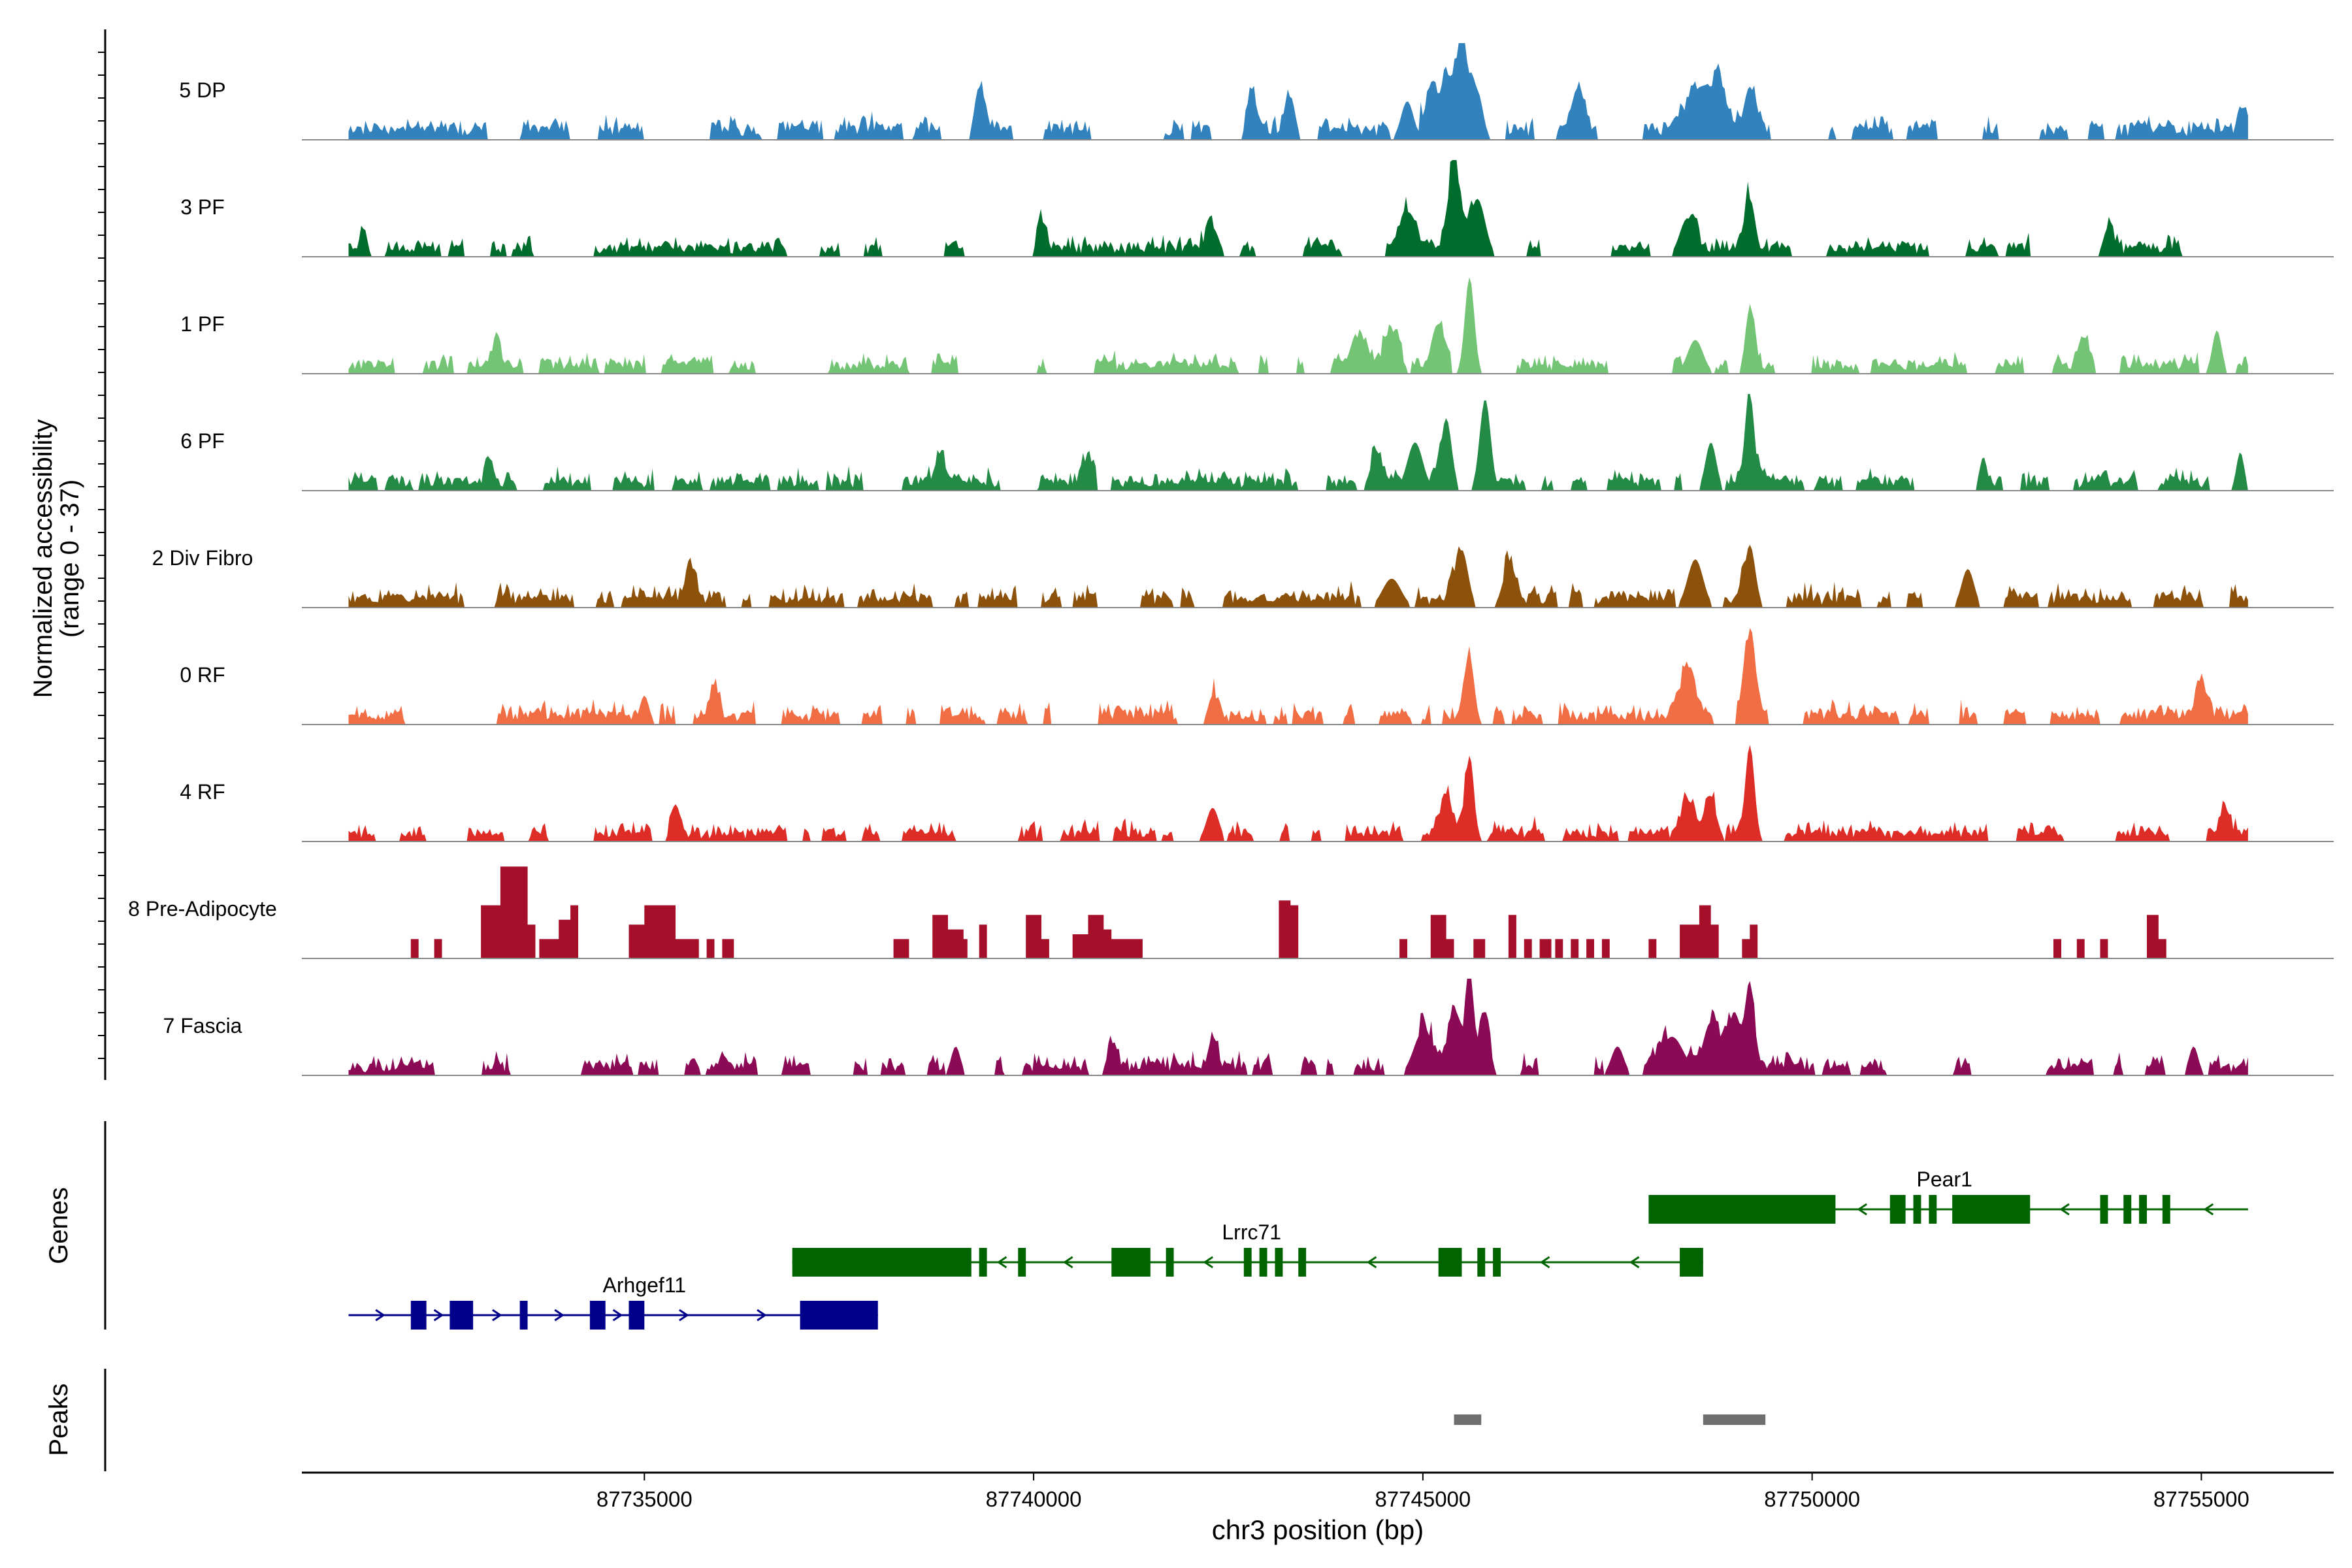 The width and height of the screenshot is (2352, 1568). Describe the element at coordinates (645, 1285) in the screenshot. I see `gene-name-label: Arhgef11` at that location.